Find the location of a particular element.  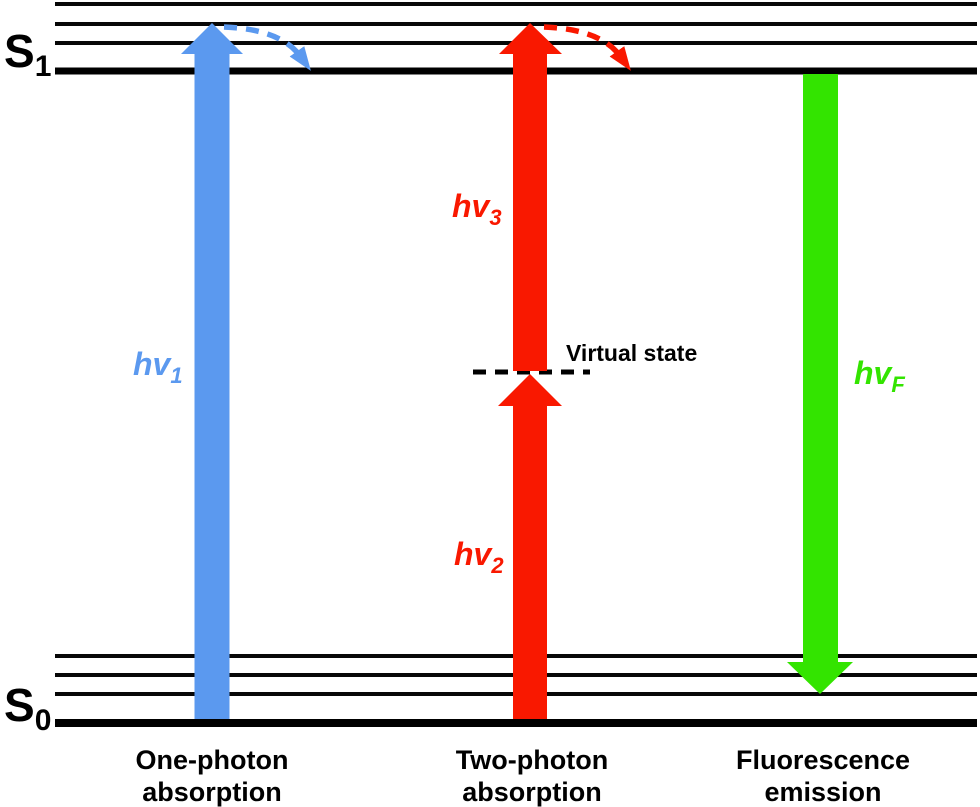

caption-one-photon: One-photon absorption is located at coordinates (212, 776).